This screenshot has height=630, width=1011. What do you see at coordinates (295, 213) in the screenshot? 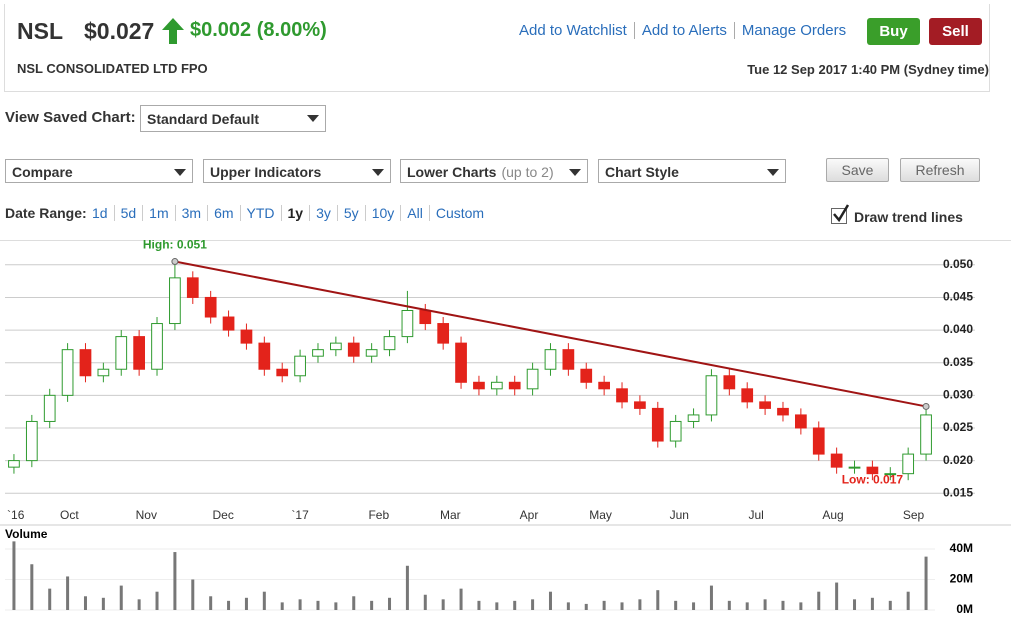
I see `range-link: 1y` at bounding box center [295, 213].